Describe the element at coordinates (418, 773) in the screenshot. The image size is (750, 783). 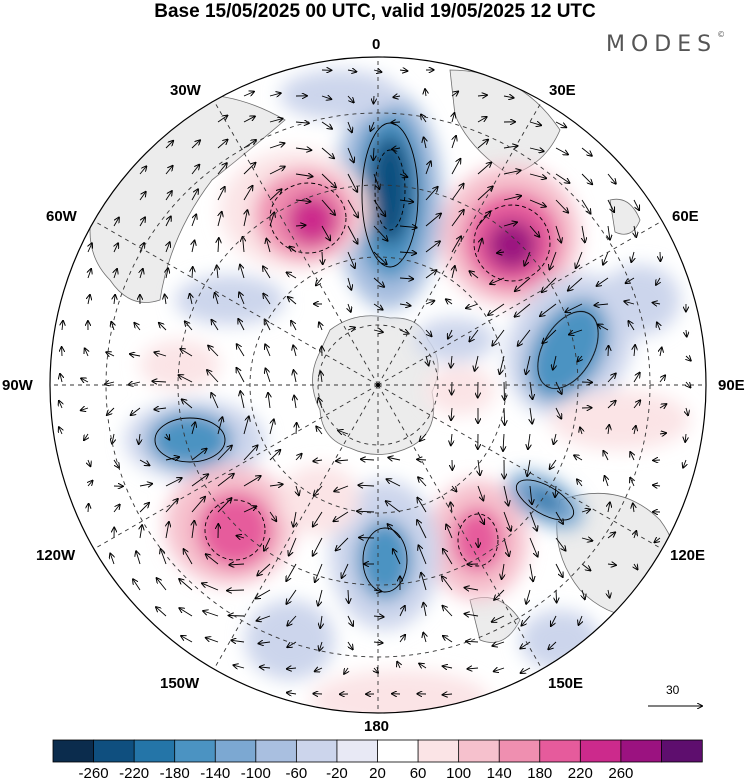
I see `colorbar-tick-label: 60` at that location.